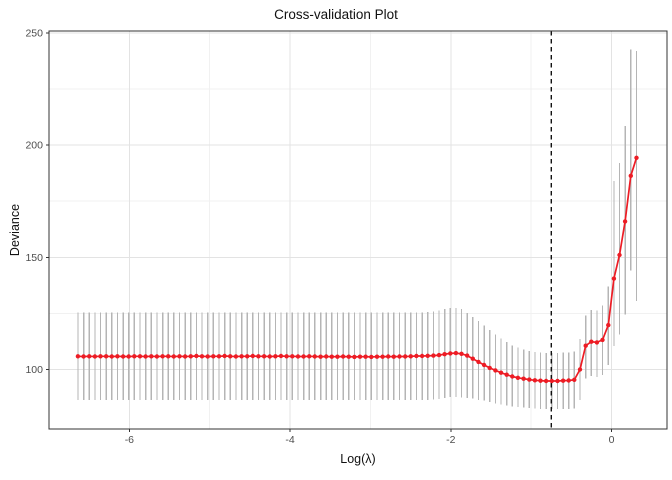 This screenshot has height=480, width=672. What do you see at coordinates (15, 230) in the screenshot?
I see `y-axis-title: Deviance` at bounding box center [15, 230].